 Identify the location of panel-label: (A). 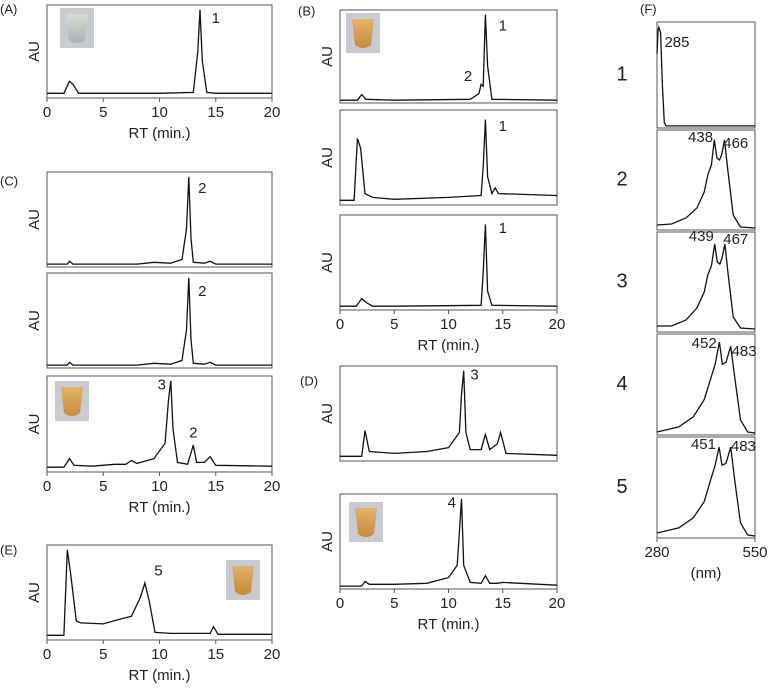
(8, 8).